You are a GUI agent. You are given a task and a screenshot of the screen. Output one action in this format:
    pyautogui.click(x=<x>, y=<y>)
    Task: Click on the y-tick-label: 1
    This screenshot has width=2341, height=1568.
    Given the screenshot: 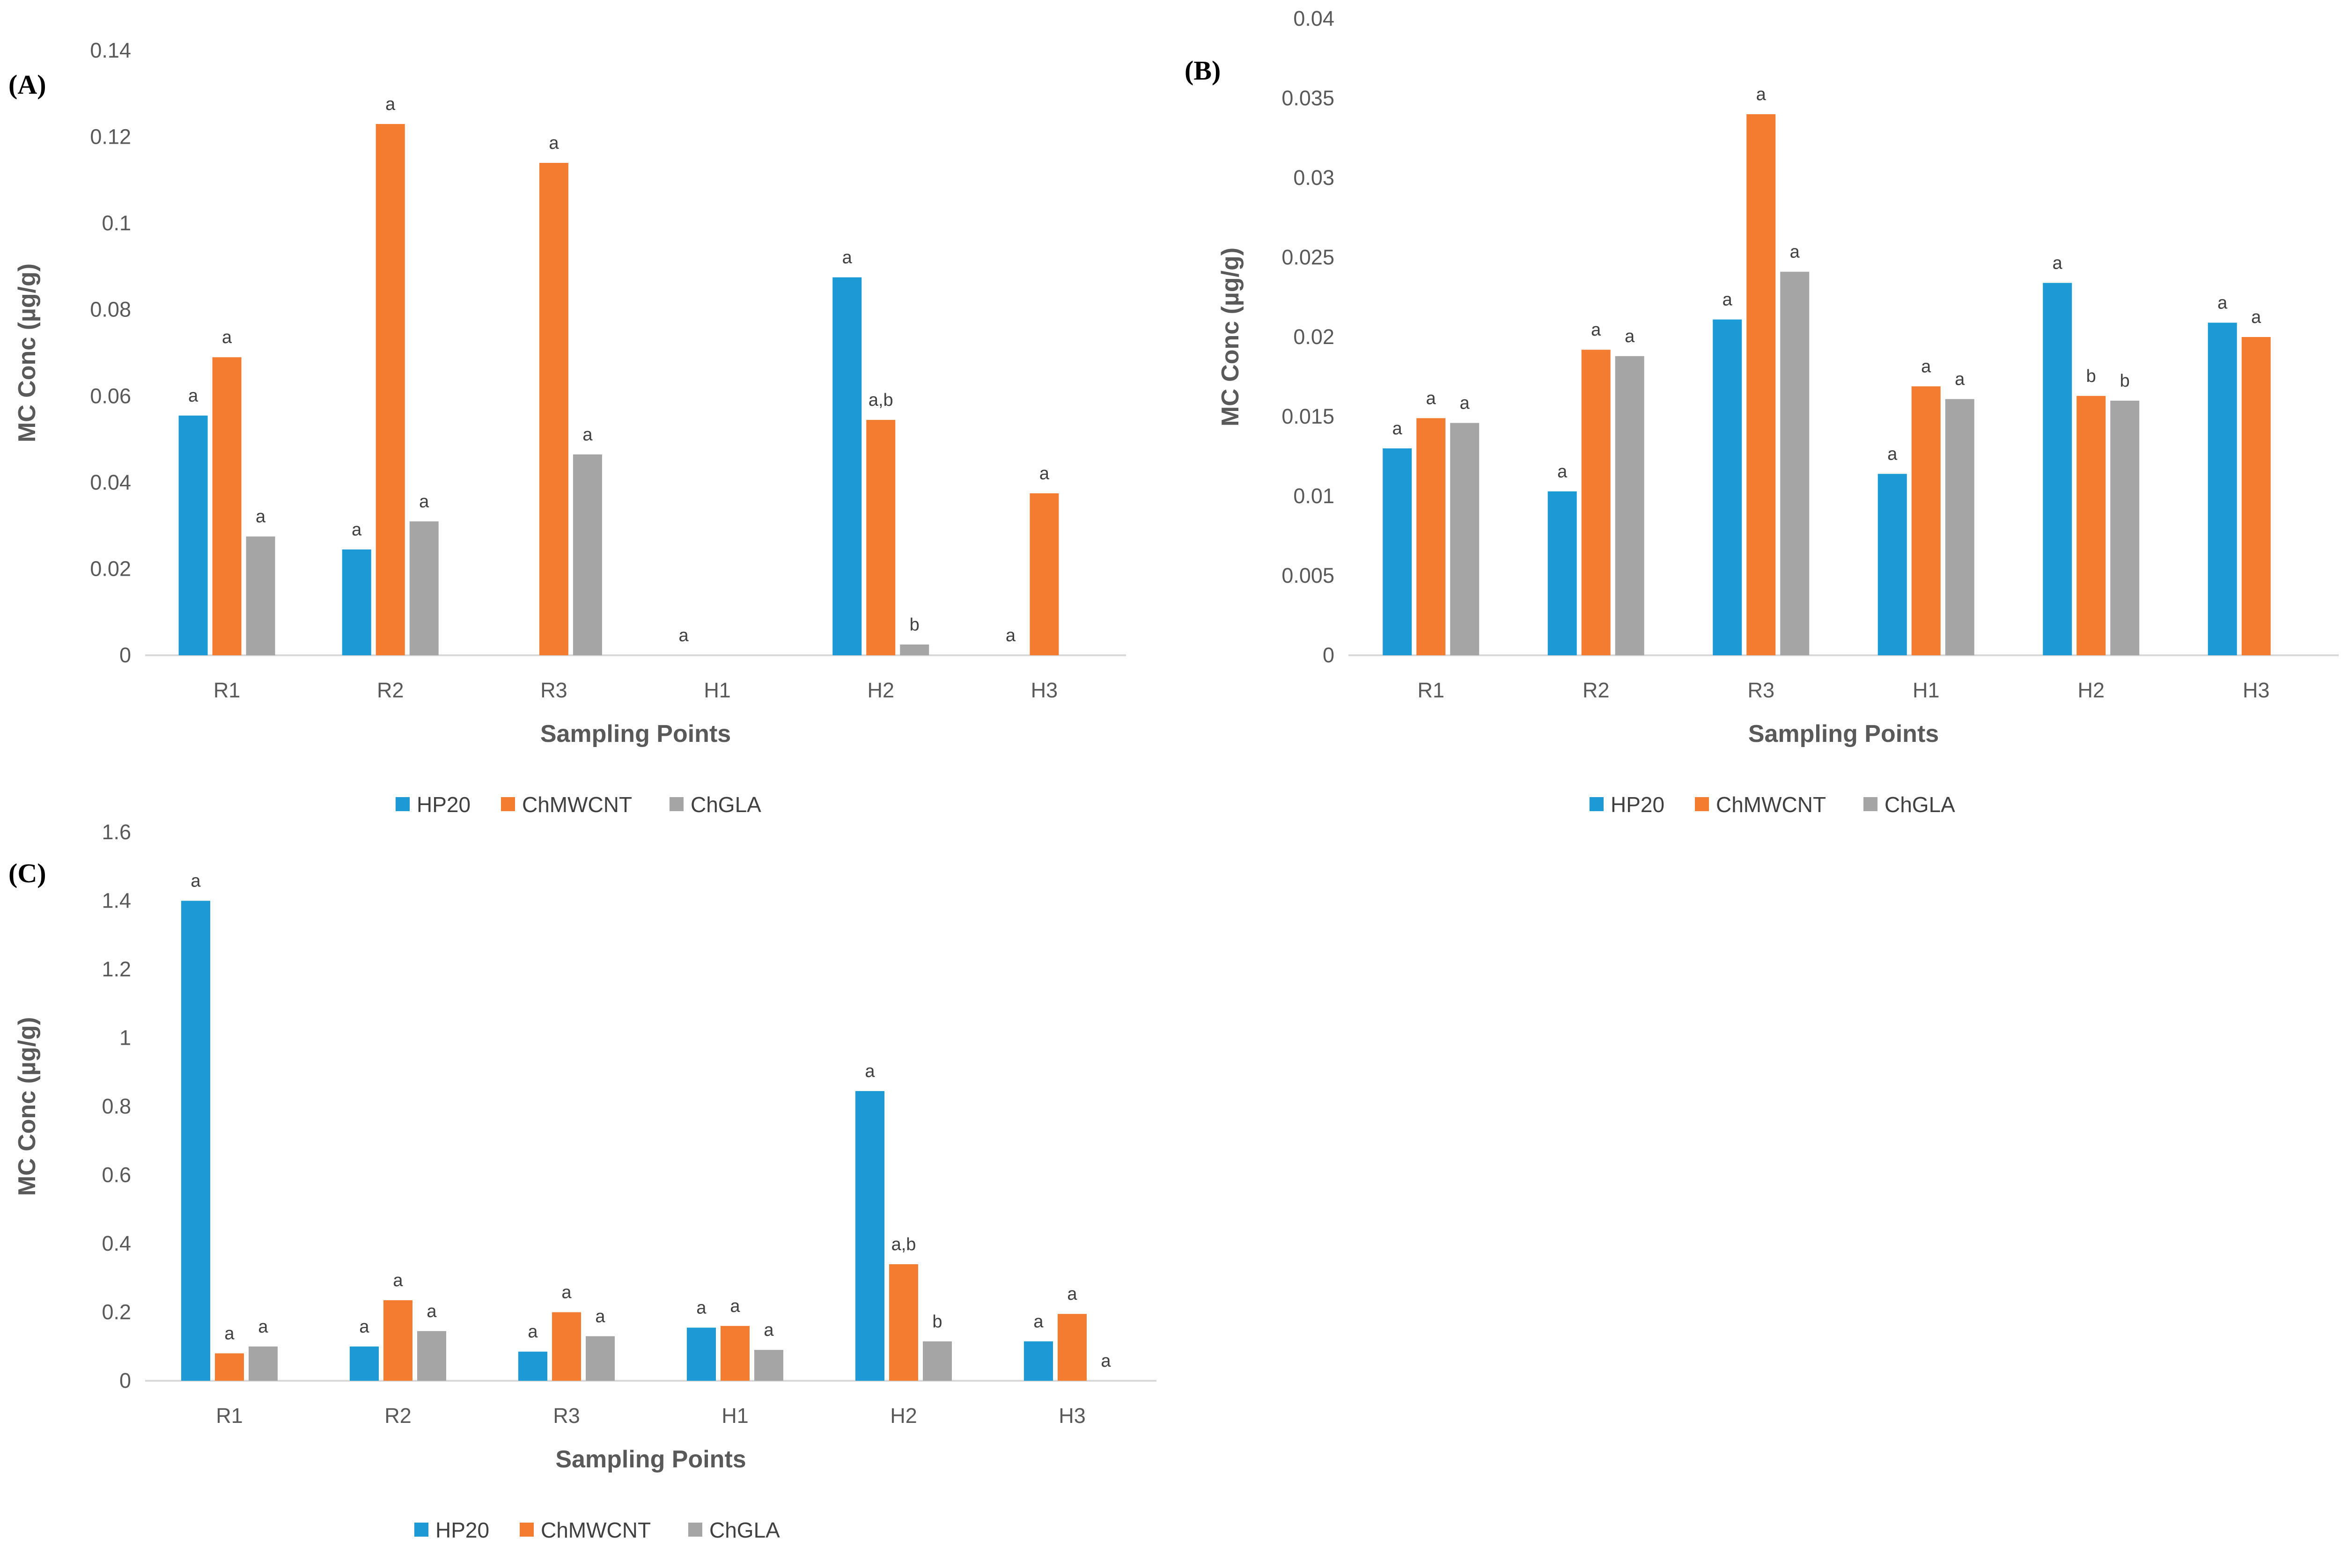 What is the action you would take?
    pyautogui.click(x=125, y=1038)
    